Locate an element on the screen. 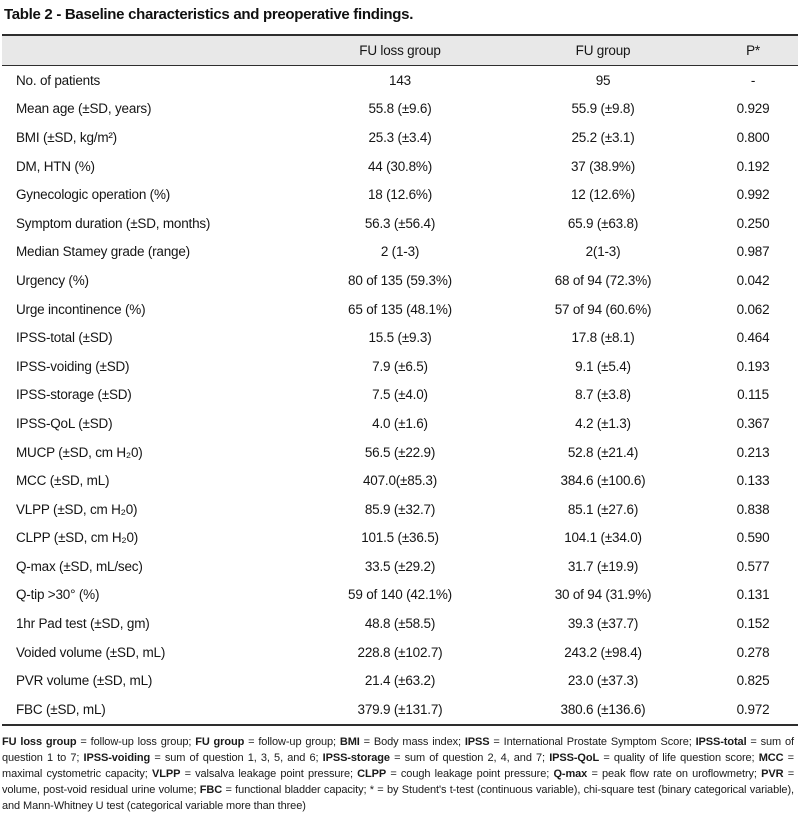 The width and height of the screenshot is (800, 814). p-value: 0.972 is located at coordinates (753, 709).